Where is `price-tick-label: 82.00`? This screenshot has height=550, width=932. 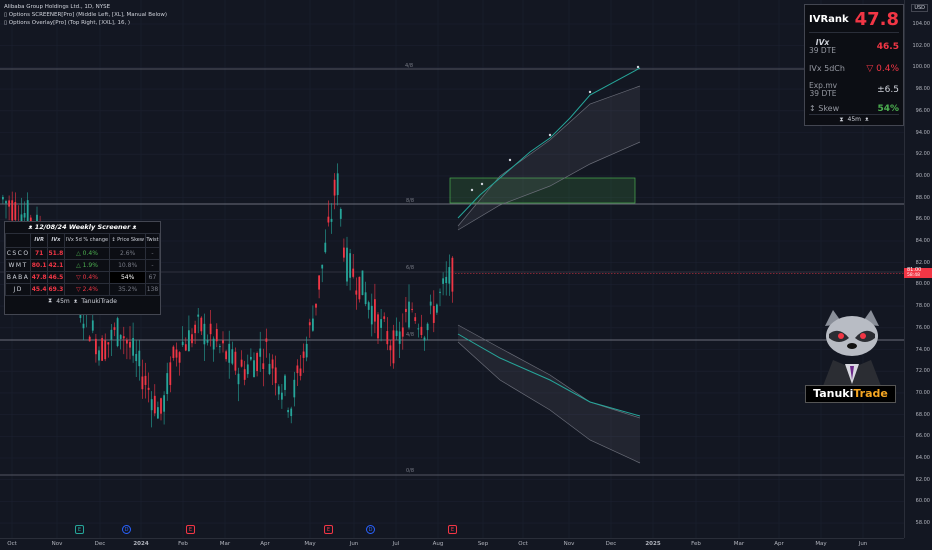
price-tick-label: 82.00 is located at coordinates (922, 262).